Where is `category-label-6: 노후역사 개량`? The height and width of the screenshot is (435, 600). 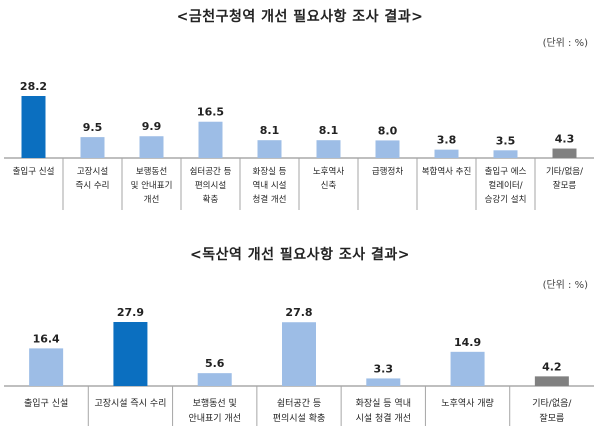
category-label-6: 노후역사 개량 is located at coordinates (467, 403).